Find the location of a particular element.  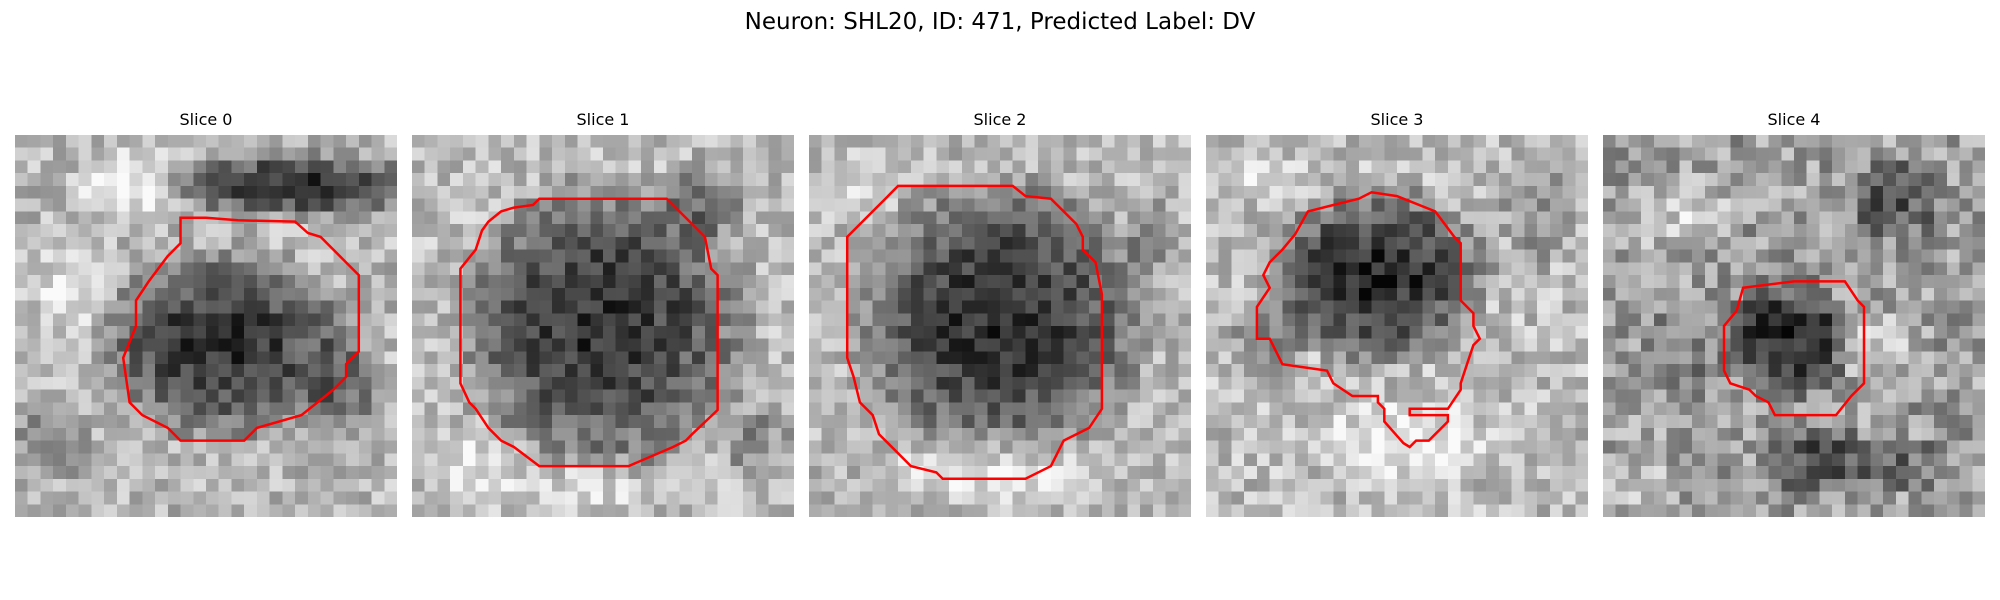

slice-panel-1: Slice 1 is located at coordinates (603, 313).